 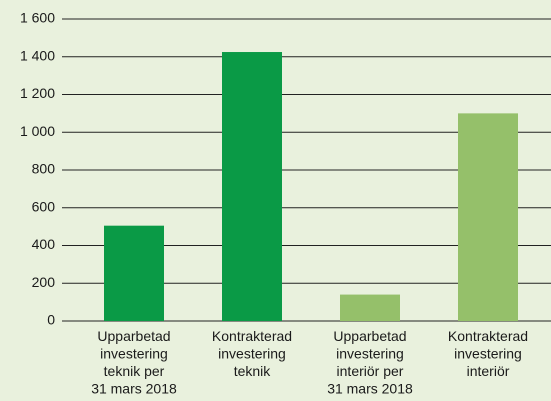 I want to click on x-tick-label-line: interiör, so click(x=488, y=371).